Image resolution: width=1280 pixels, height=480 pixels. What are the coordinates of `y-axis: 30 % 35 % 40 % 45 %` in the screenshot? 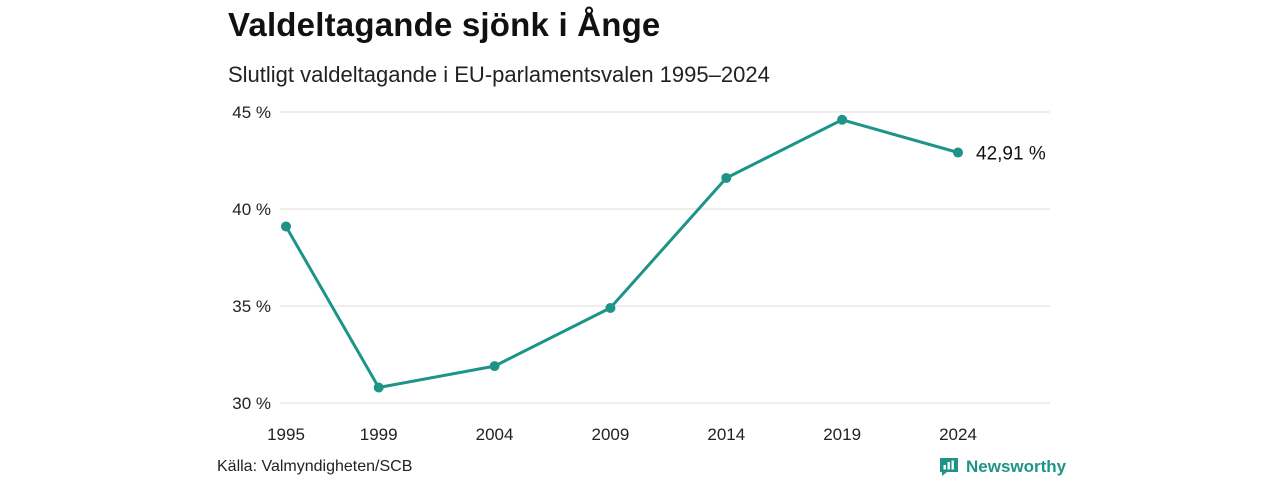 It's located at (251, 258).